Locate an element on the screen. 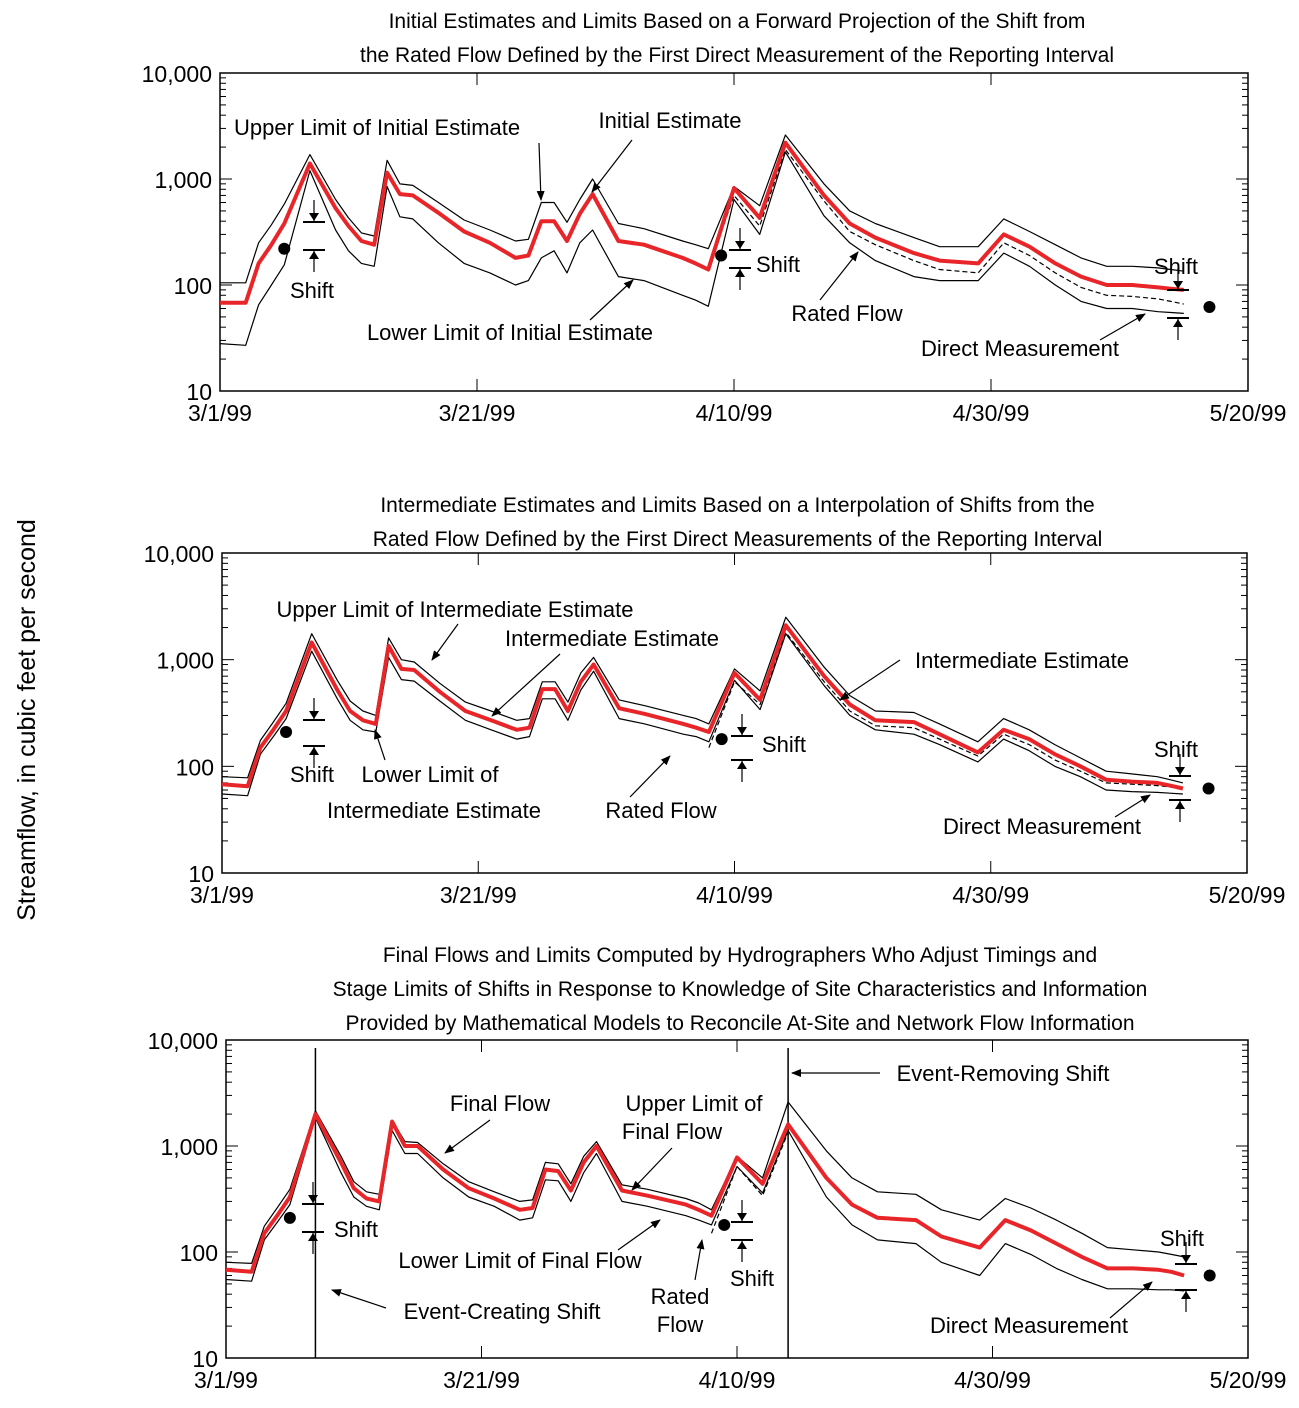 The width and height of the screenshot is (1299, 1408). annotation-label: Rated is located at coordinates (680, 1296).